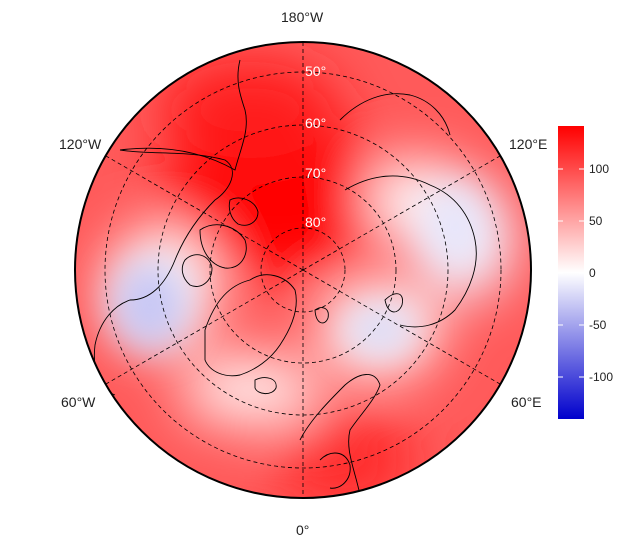 This screenshot has height=552, width=625. Describe the element at coordinates (528, 144) in the screenshot. I see `lon-label-upper-right: 120°E` at that location.